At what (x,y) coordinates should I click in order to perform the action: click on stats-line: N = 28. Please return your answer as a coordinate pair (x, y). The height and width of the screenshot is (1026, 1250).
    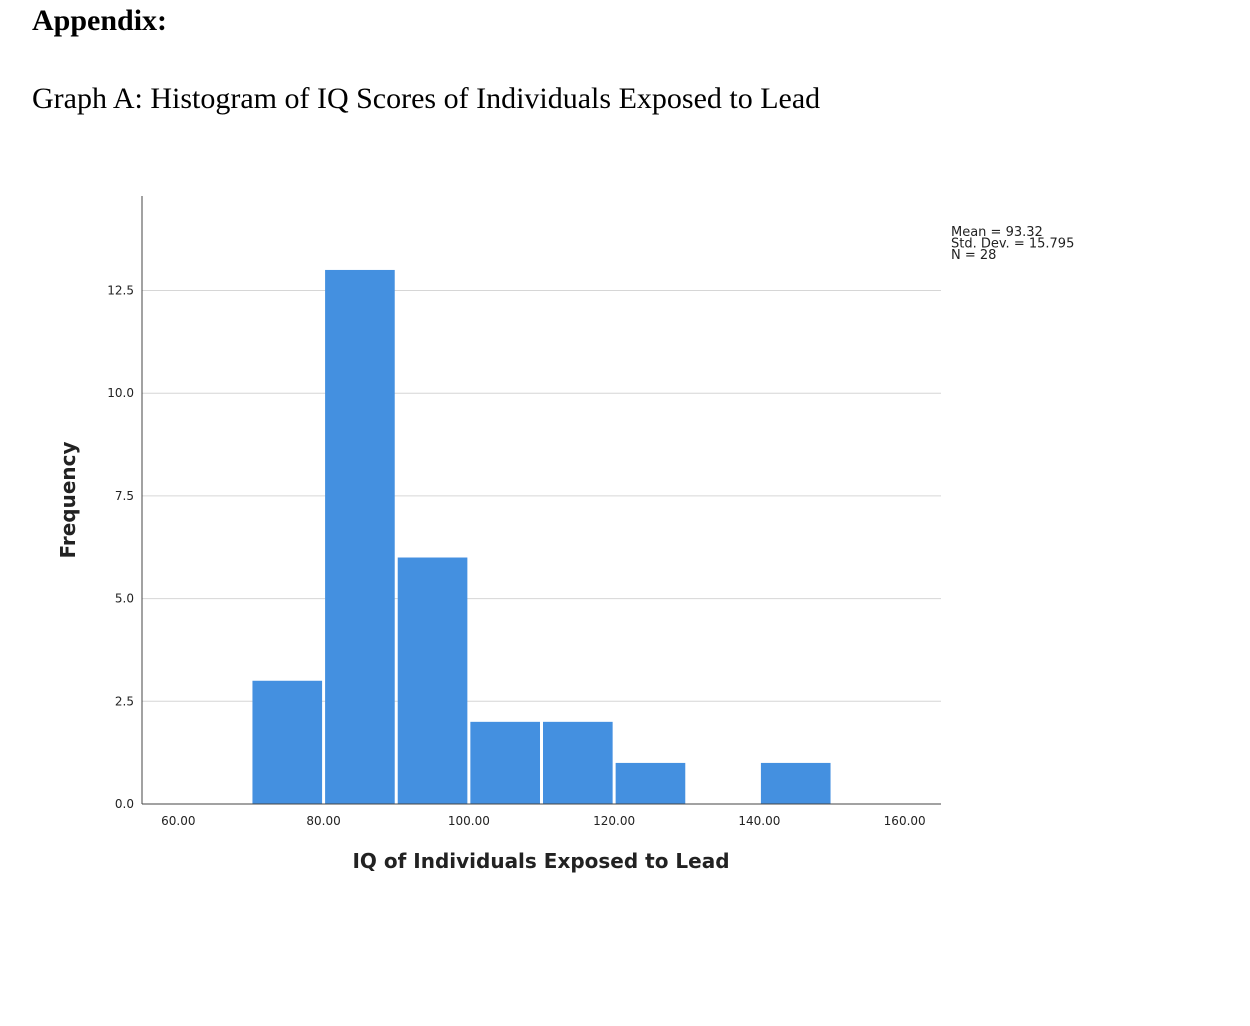
    Looking at the image, I should click on (973, 255).